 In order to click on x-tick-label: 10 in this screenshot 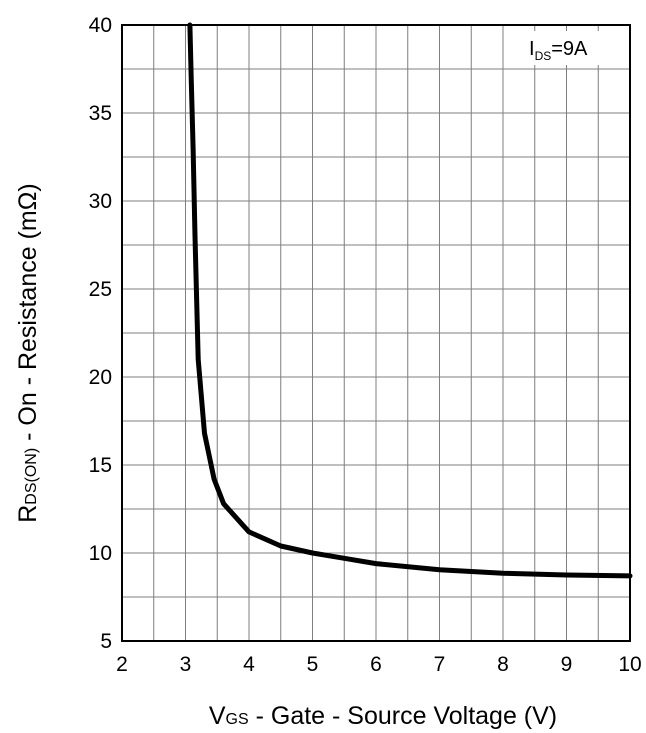, I will do `click(629, 664)`.